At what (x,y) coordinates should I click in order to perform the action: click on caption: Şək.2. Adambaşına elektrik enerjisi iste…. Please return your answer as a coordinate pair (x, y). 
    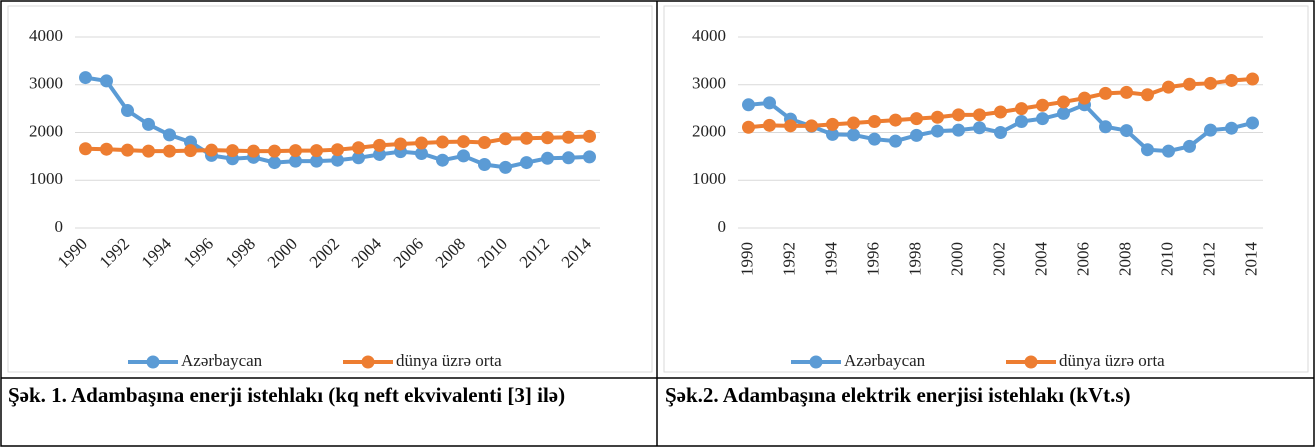
    Looking at the image, I should click on (898, 395).